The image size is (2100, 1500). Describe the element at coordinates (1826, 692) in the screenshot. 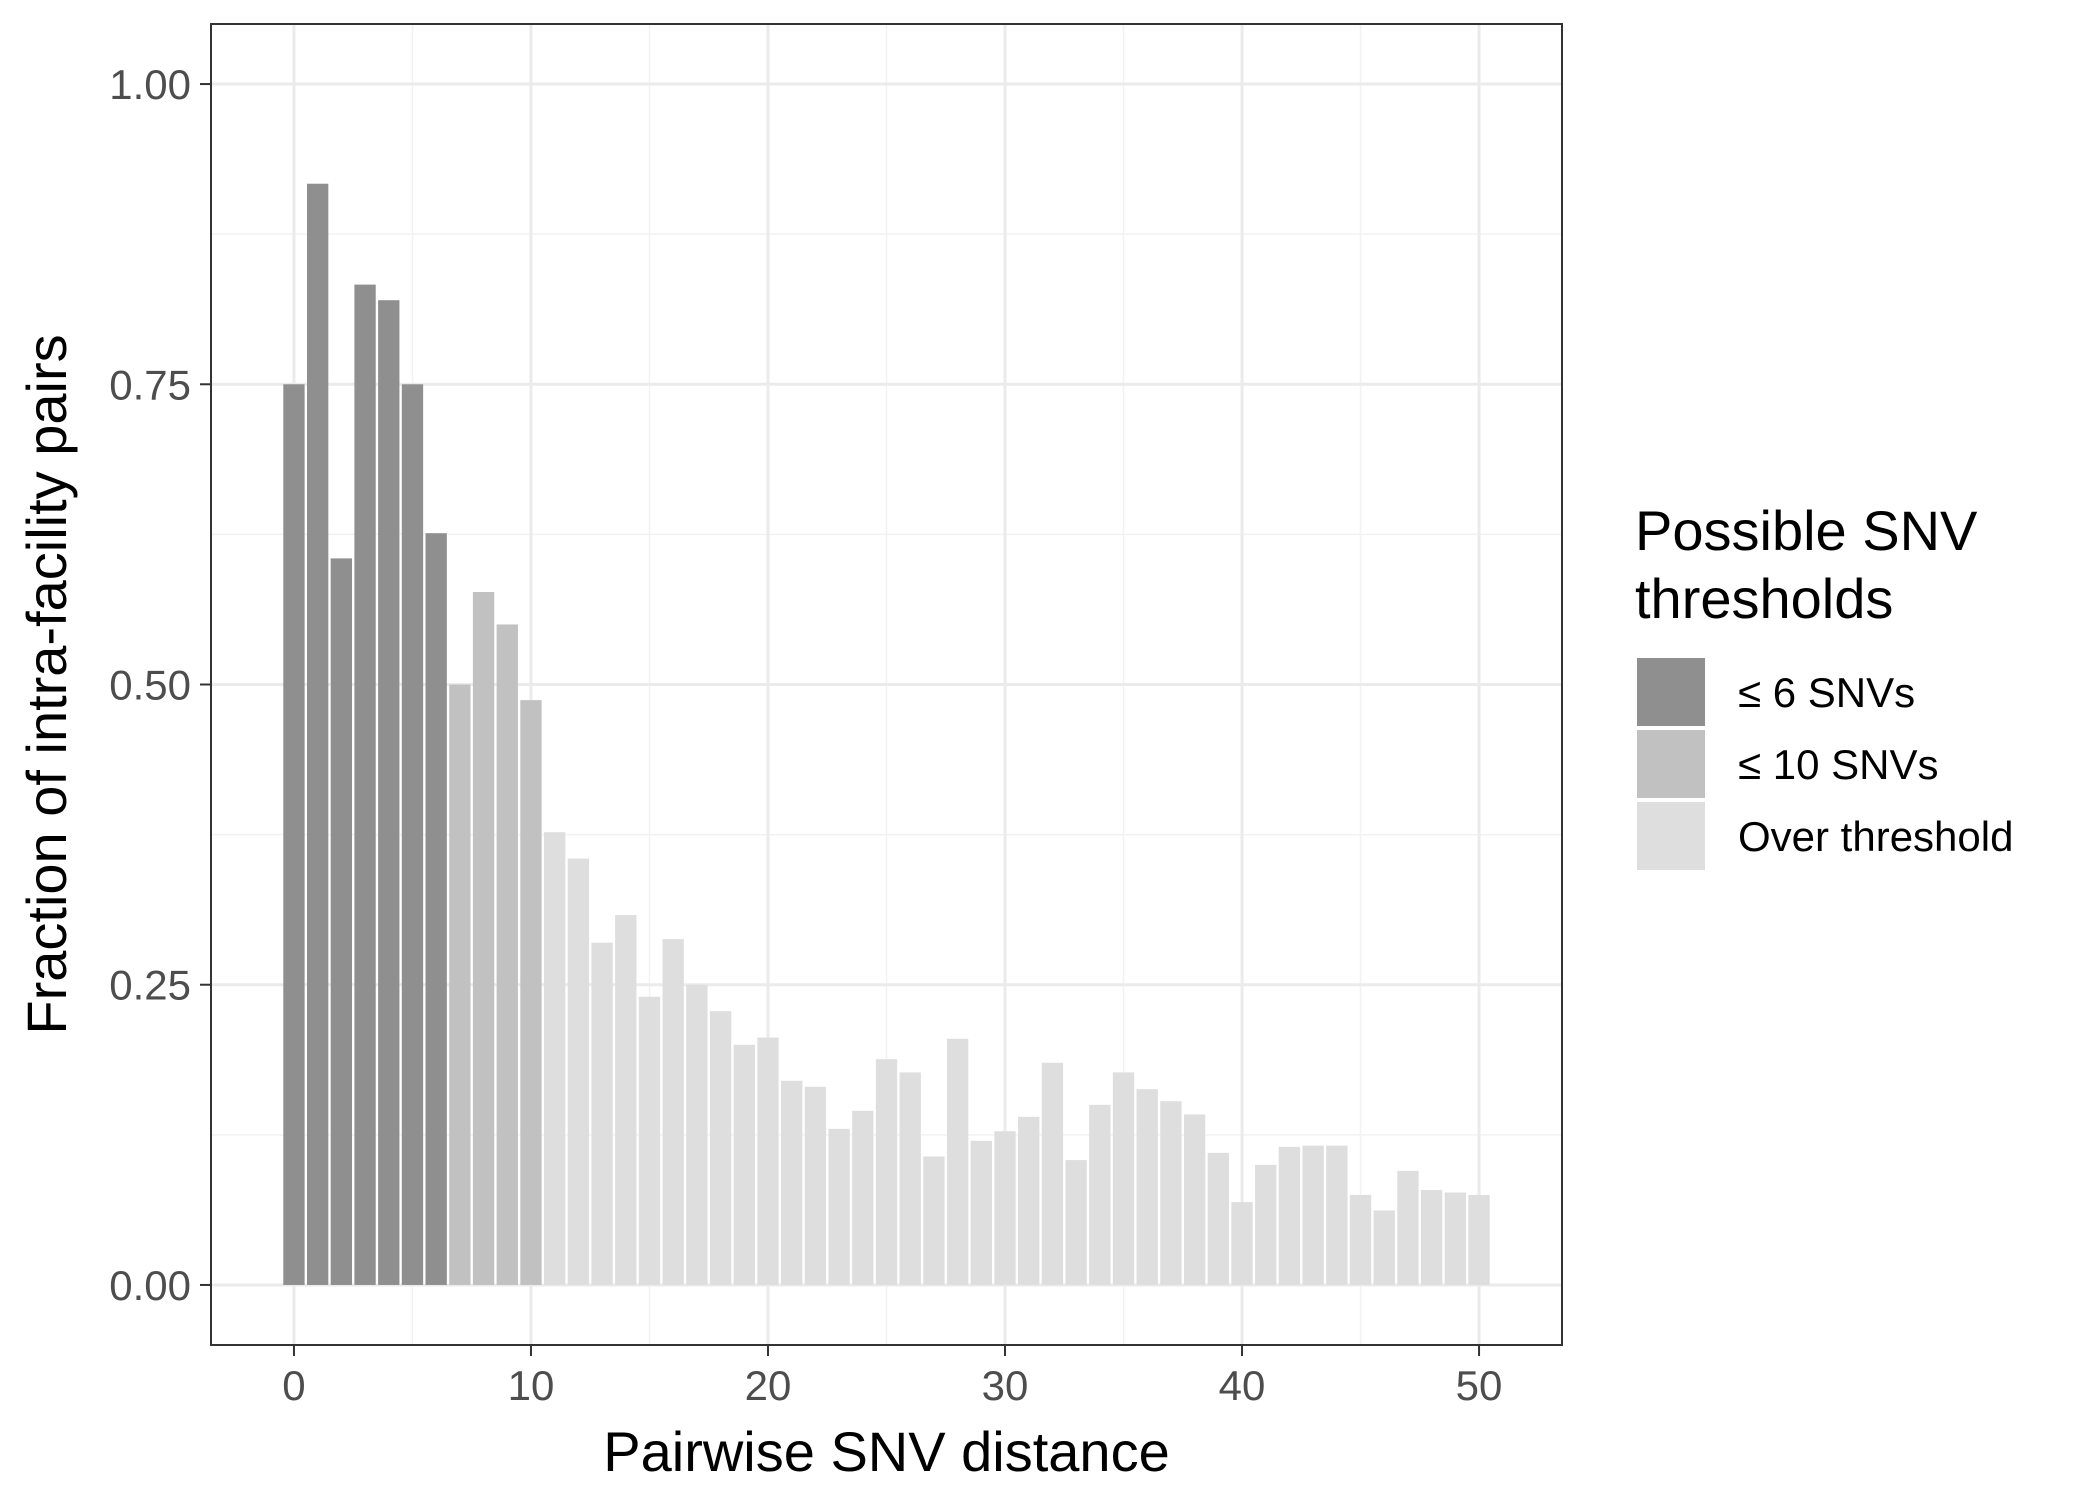

I see `legend-label: ≤ 6 SNVs` at that location.